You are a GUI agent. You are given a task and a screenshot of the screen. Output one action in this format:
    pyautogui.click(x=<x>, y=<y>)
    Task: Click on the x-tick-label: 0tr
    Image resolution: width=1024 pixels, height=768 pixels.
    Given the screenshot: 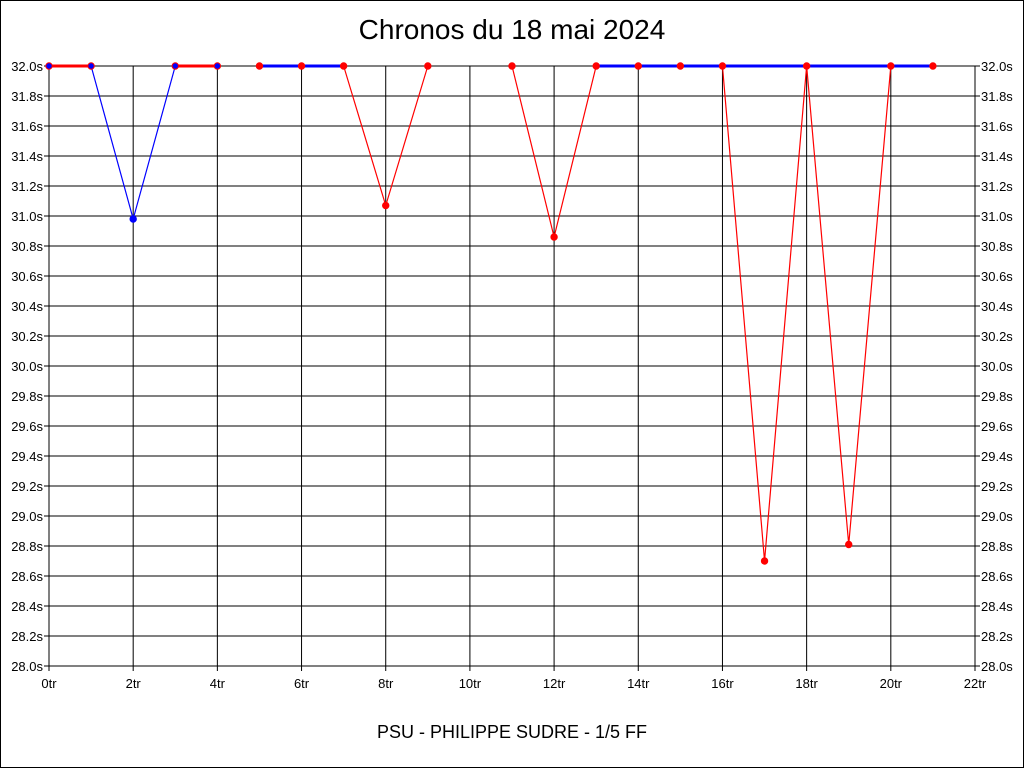 What is the action you would take?
    pyautogui.click(x=49, y=683)
    